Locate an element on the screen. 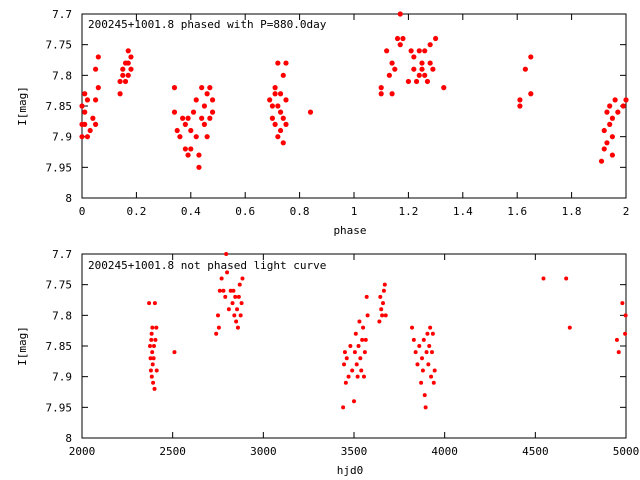  unphased-plot-title: 200245+1001.8 not phased light curve is located at coordinates (207, 265).